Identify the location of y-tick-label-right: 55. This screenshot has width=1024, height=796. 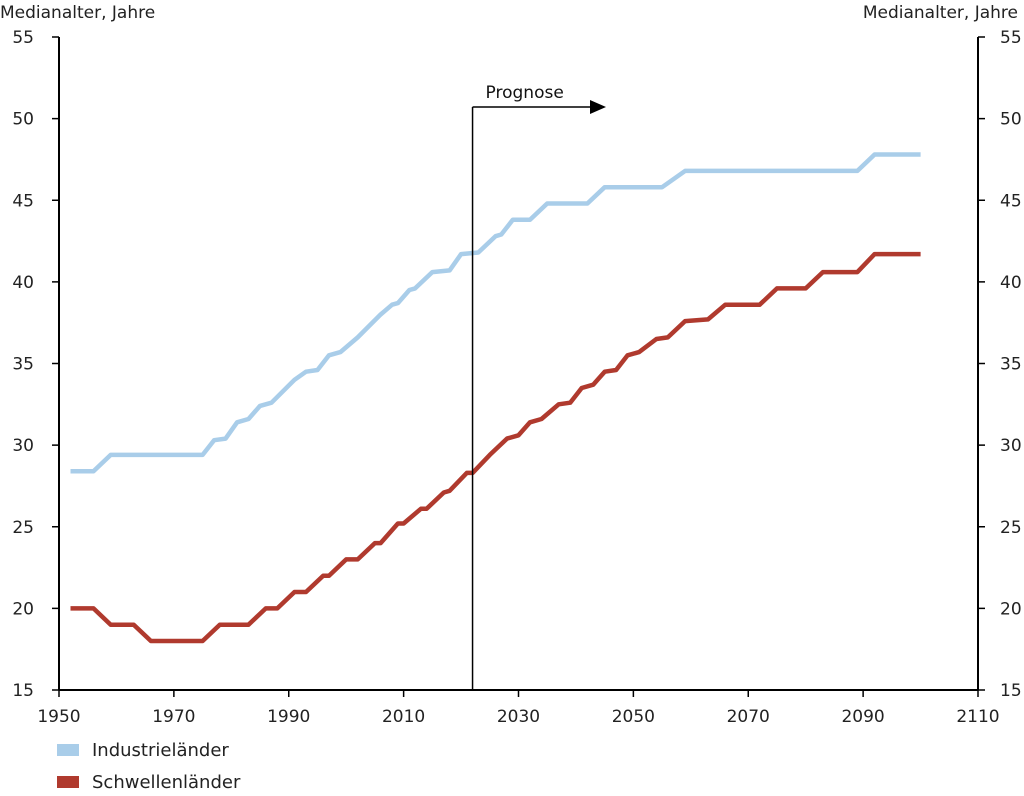
(1011, 38).